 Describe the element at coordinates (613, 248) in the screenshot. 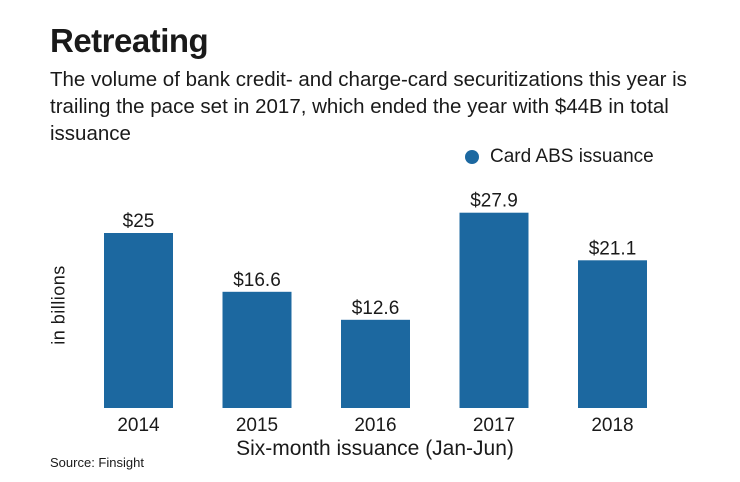

I see `data-label-2018: $21.1` at that location.